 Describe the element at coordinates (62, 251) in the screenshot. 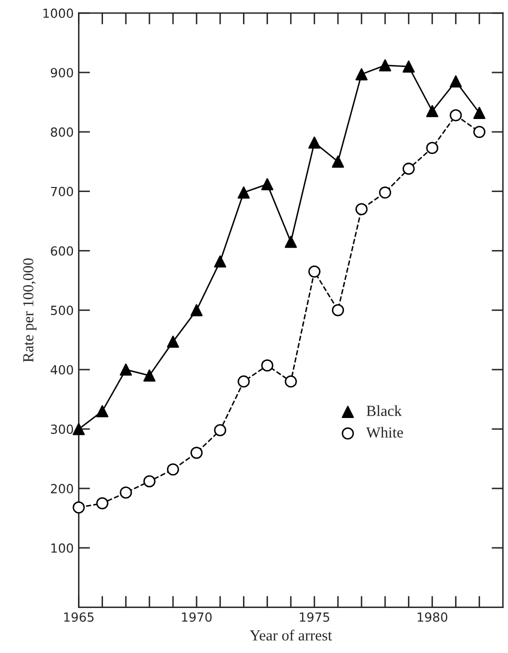

I see `y-tick-label: 600` at that location.